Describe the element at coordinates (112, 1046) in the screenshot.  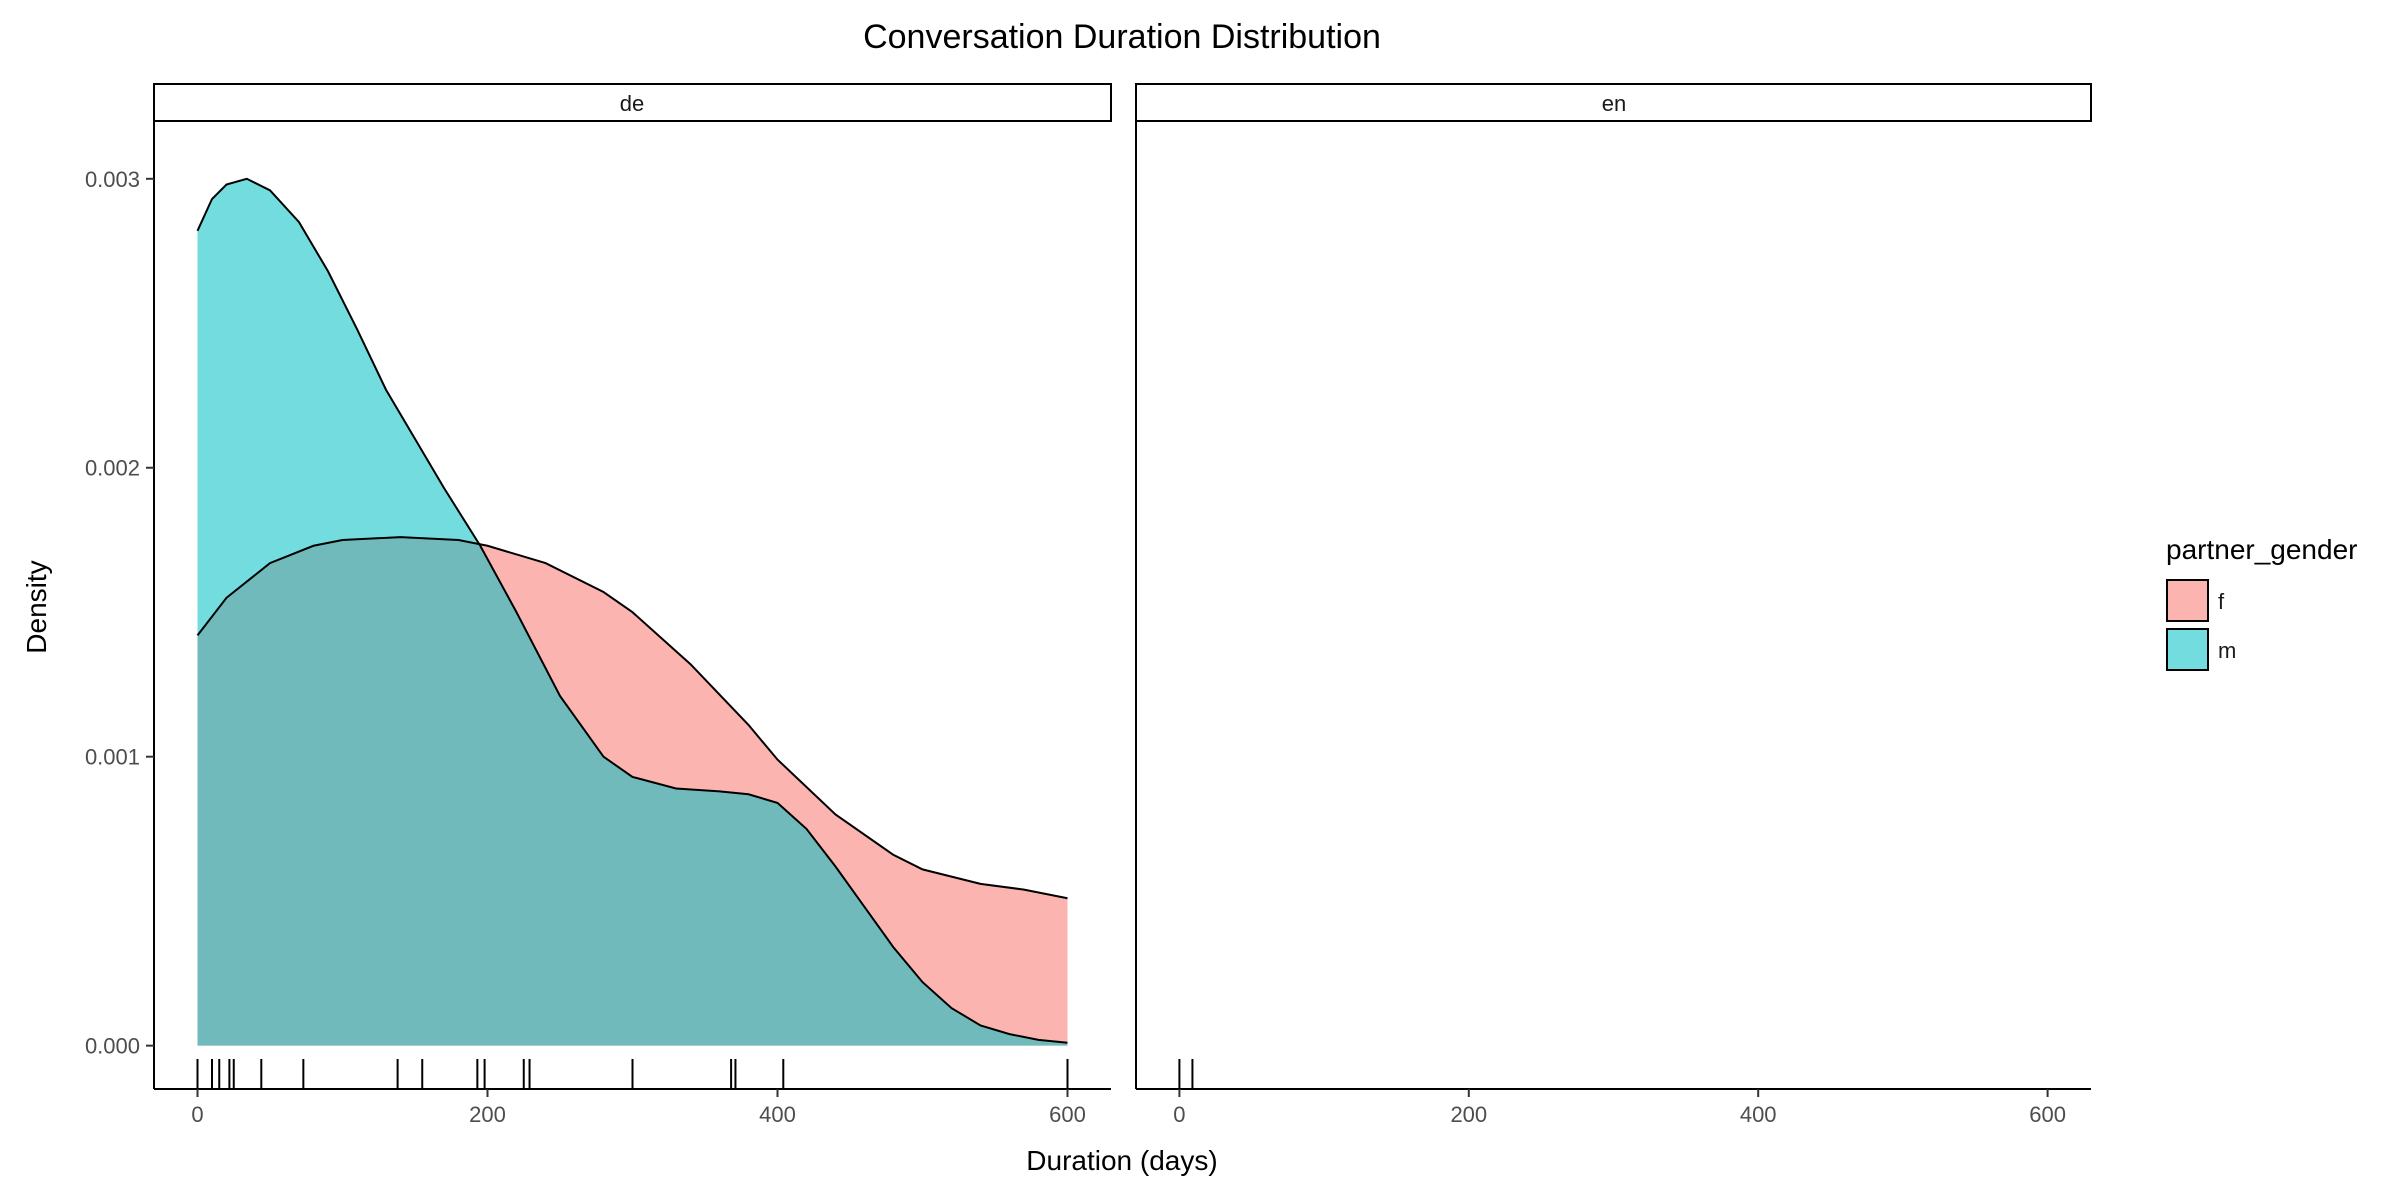
I see `y-tick-label-de-0.000: 0.000` at that location.